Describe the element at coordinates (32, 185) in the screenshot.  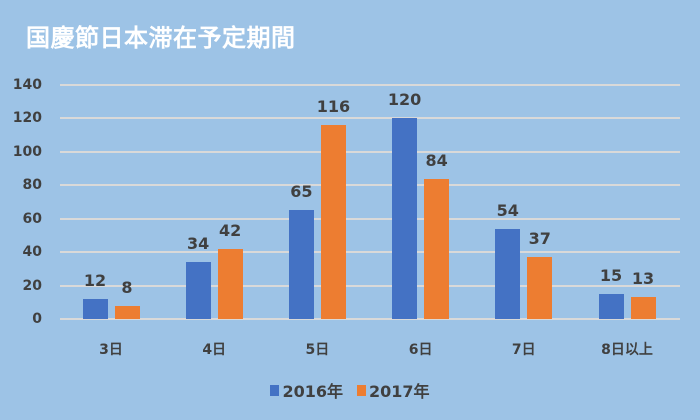
I see `y-tick-label: 80` at that location.